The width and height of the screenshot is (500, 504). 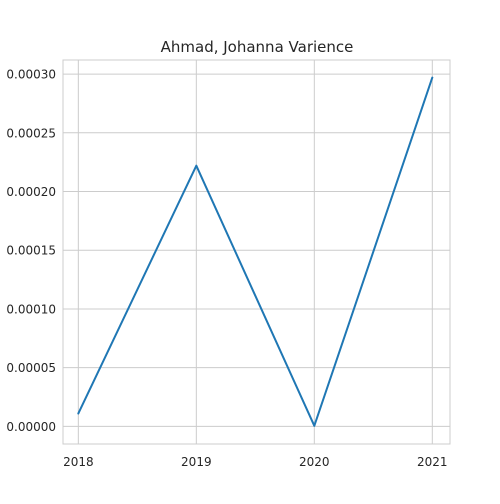 What do you see at coordinates (257, 47) in the screenshot?
I see `chart-title: Ahmad, Johanna Varience` at bounding box center [257, 47].